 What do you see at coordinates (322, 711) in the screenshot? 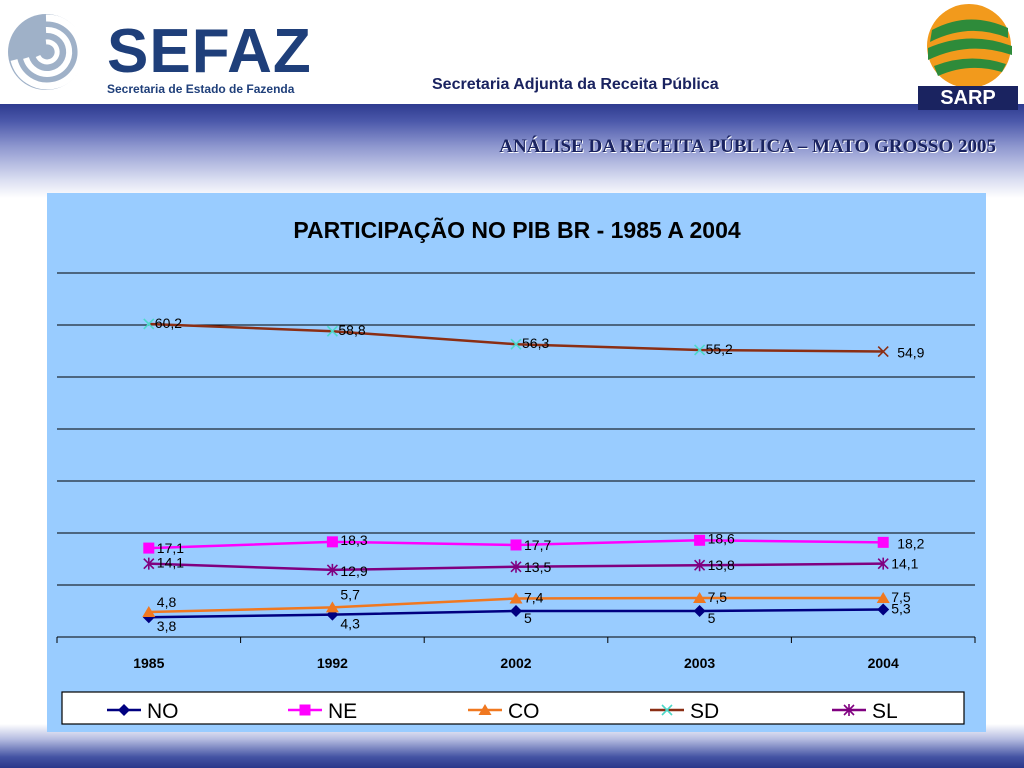
I see `legend-item-ne: NE` at bounding box center [322, 711].